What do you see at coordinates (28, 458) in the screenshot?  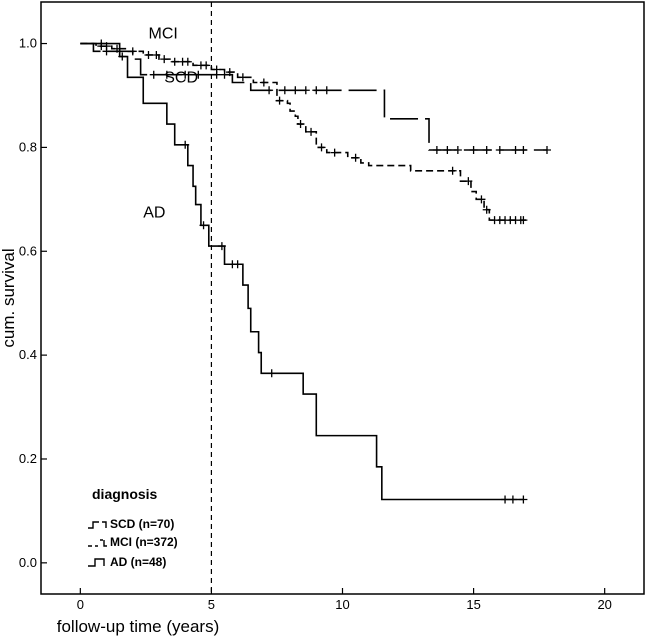 I see `y-tick-label: 0.2` at bounding box center [28, 458].